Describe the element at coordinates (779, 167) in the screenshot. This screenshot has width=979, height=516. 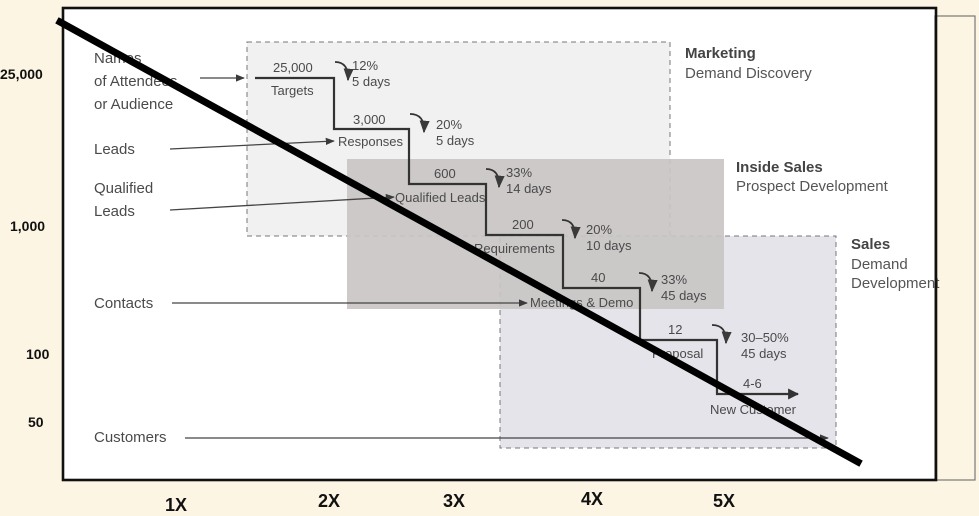
I see `inside-sales-title: Inside Sales` at that location.